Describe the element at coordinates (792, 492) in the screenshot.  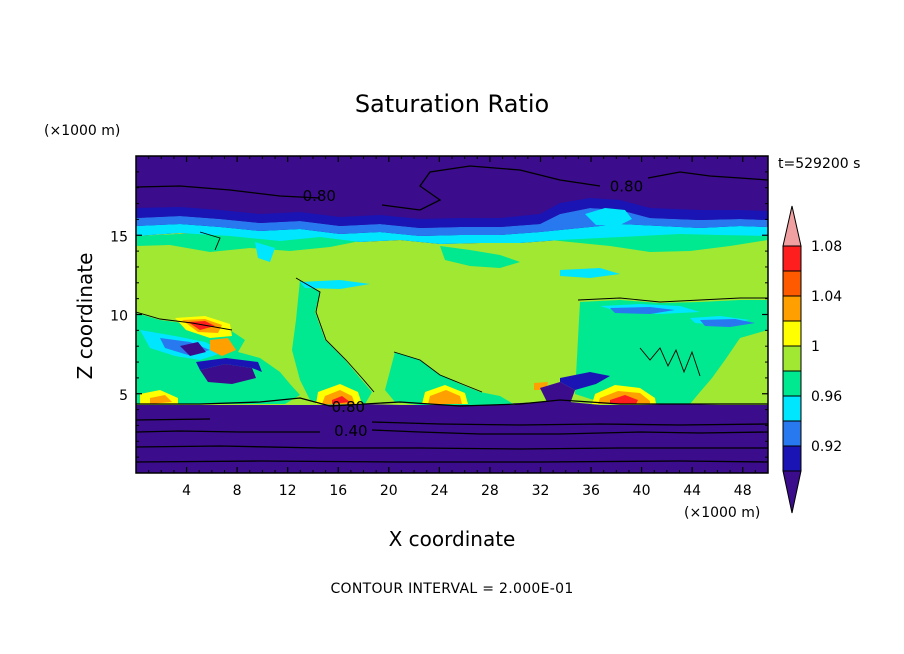
I see `colorbar-extend-bottom` at that location.